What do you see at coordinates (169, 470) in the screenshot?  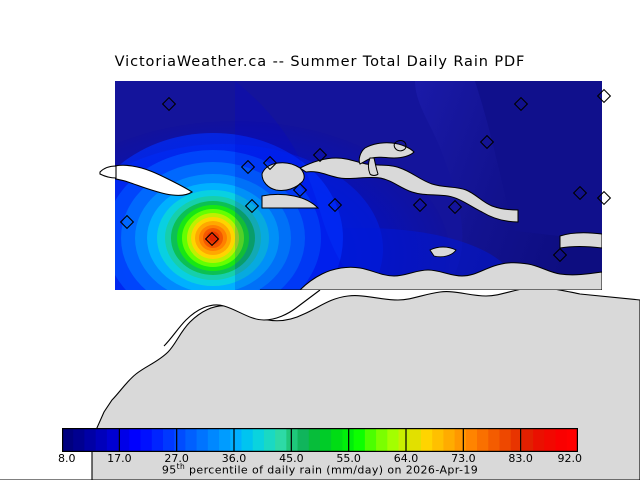 I see `caption-pre: 95` at bounding box center [169, 470].